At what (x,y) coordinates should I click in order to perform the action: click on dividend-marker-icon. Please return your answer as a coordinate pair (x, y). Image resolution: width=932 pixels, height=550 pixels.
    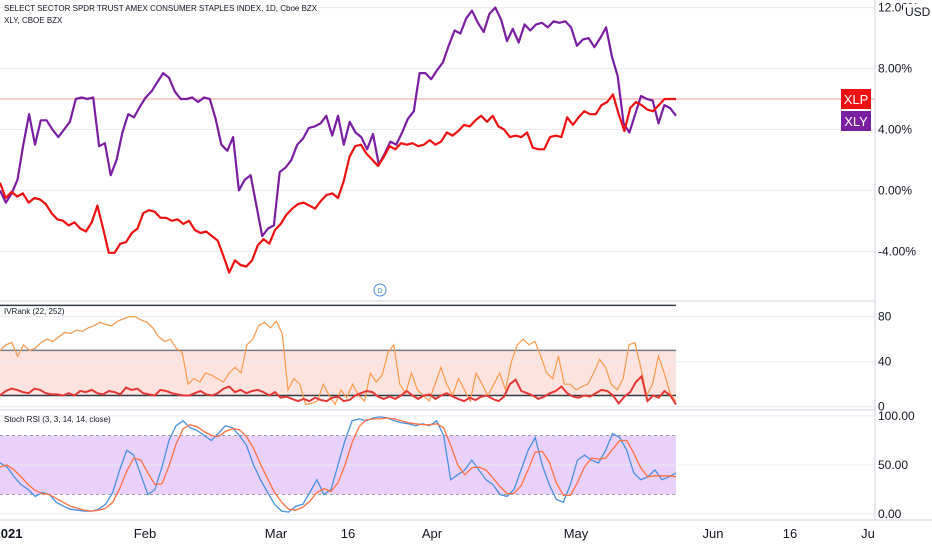
    Looking at the image, I should click on (380, 290).